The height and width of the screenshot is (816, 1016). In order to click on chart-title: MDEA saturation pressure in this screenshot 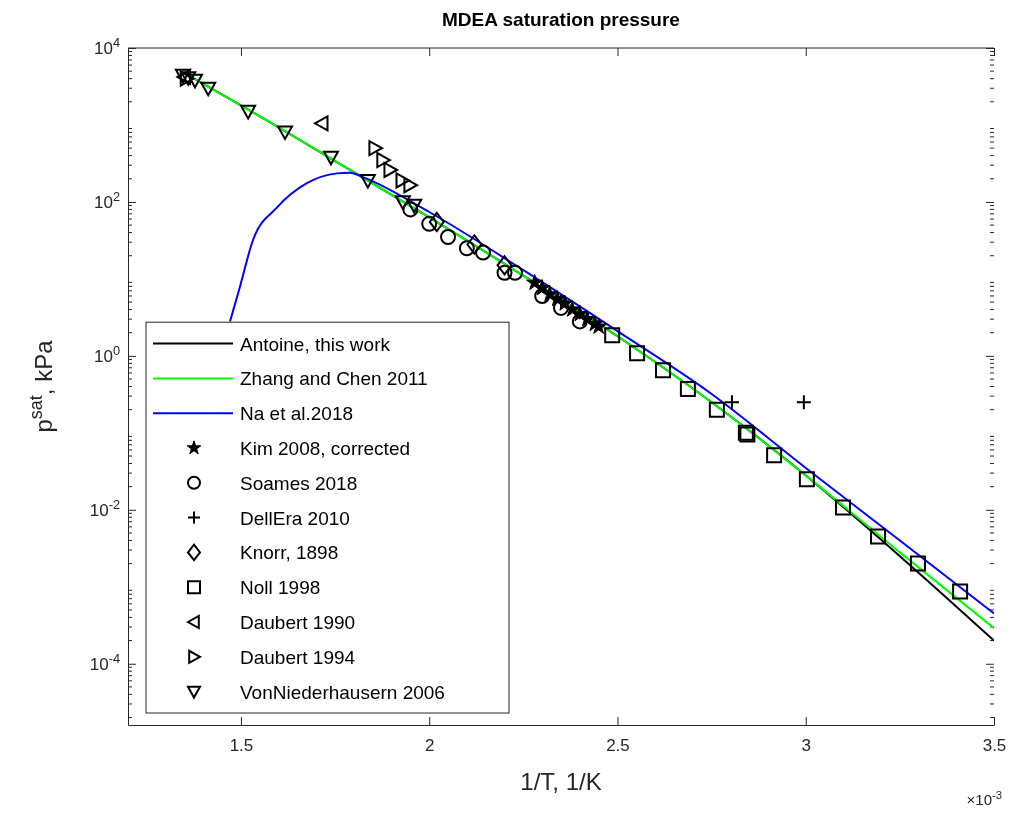, I will do `click(561, 19)`.